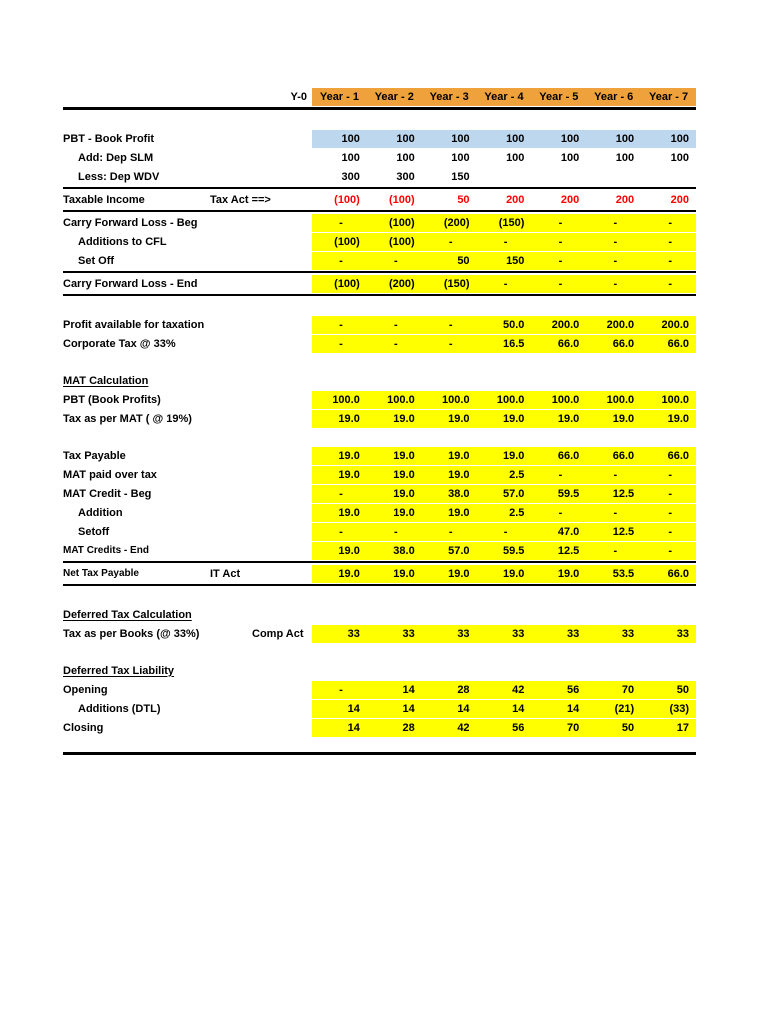  I want to click on row-note: Comp Act, so click(278, 633).